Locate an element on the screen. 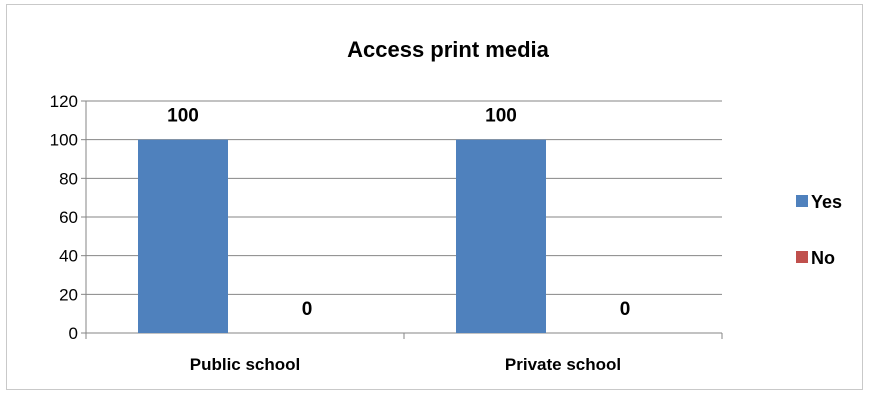 The height and width of the screenshot is (396, 869). x-category-label: Private school is located at coordinates (563, 364).